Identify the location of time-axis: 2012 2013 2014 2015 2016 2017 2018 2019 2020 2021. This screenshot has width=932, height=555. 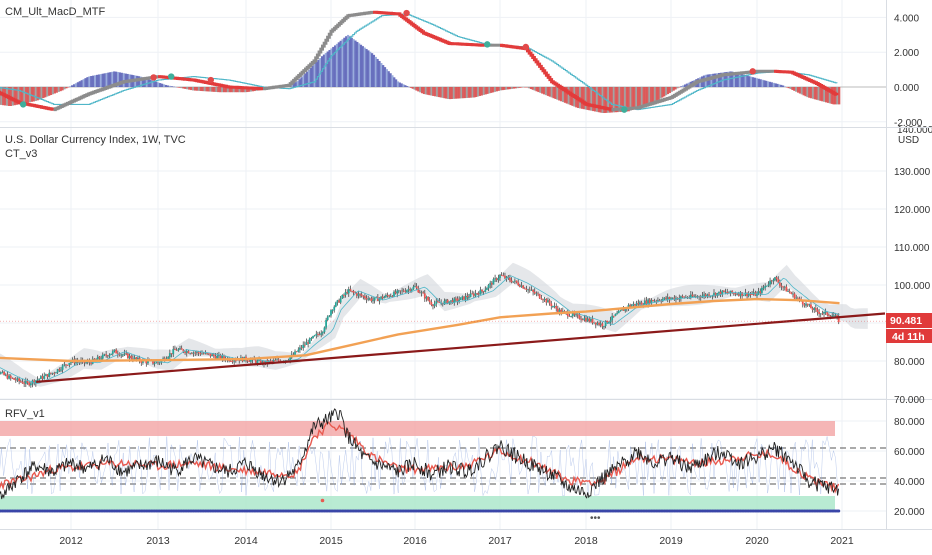
(456, 541).